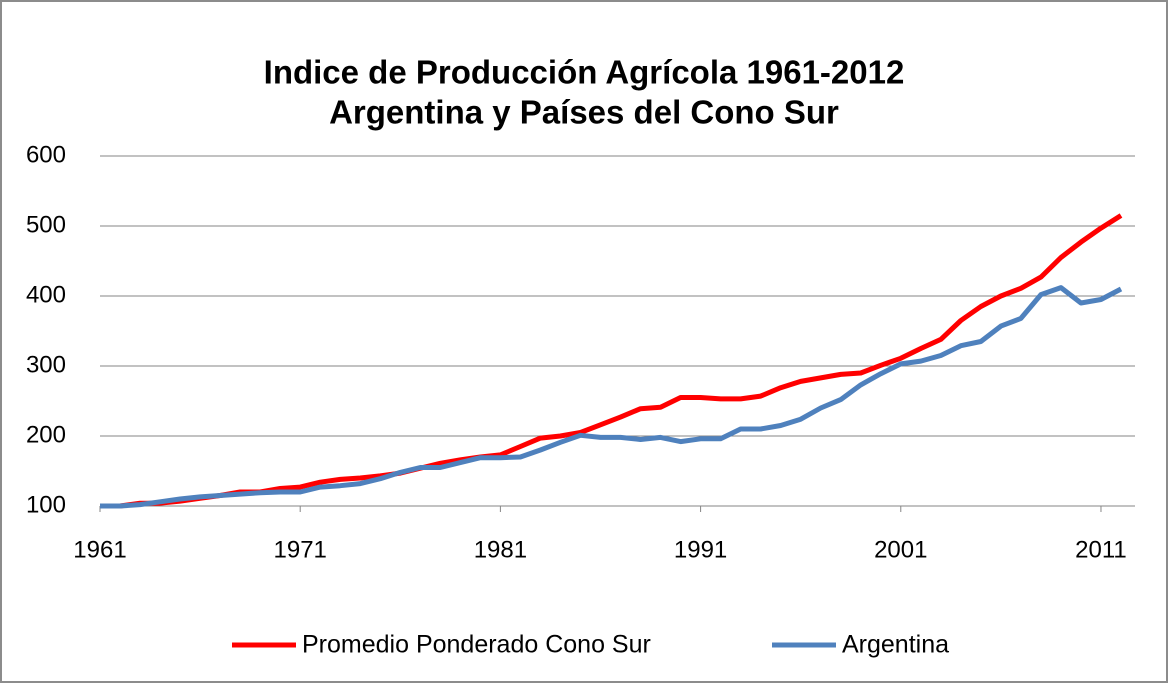 This screenshot has height=689, width=1169. I want to click on x-tick-label: 1991, so click(700, 549).